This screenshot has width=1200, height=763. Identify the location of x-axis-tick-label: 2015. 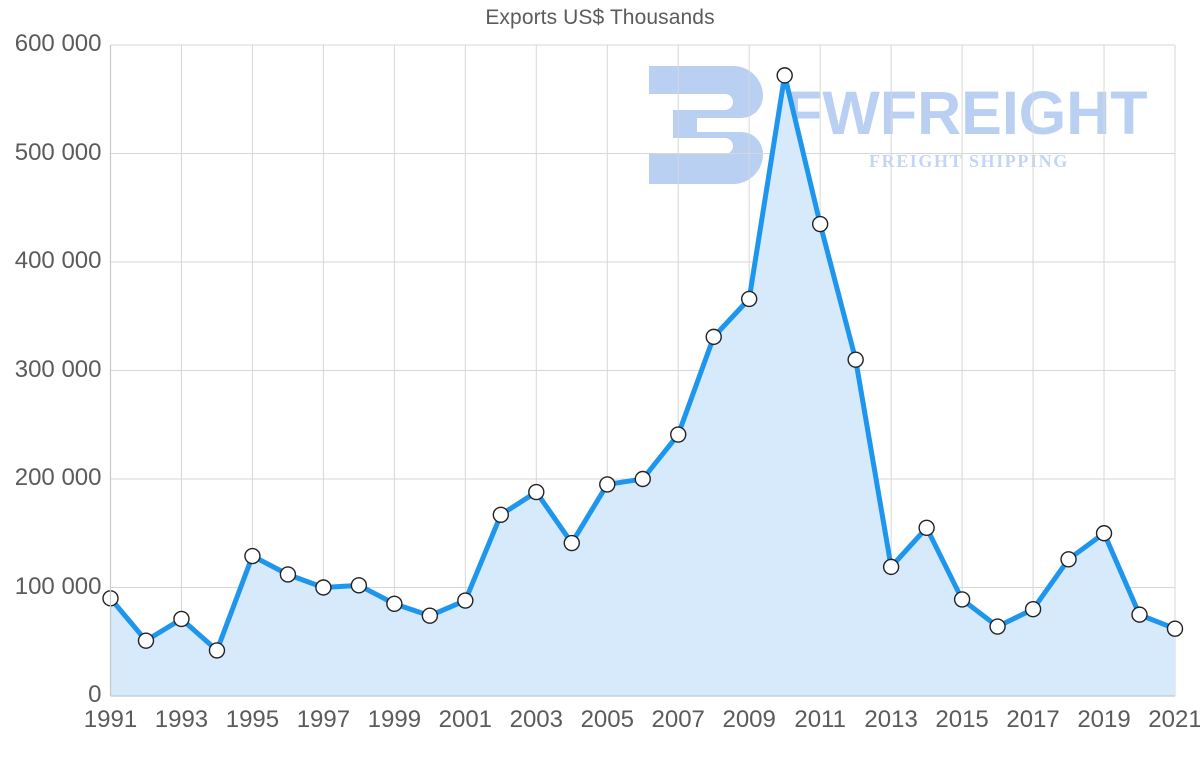
(962, 719).